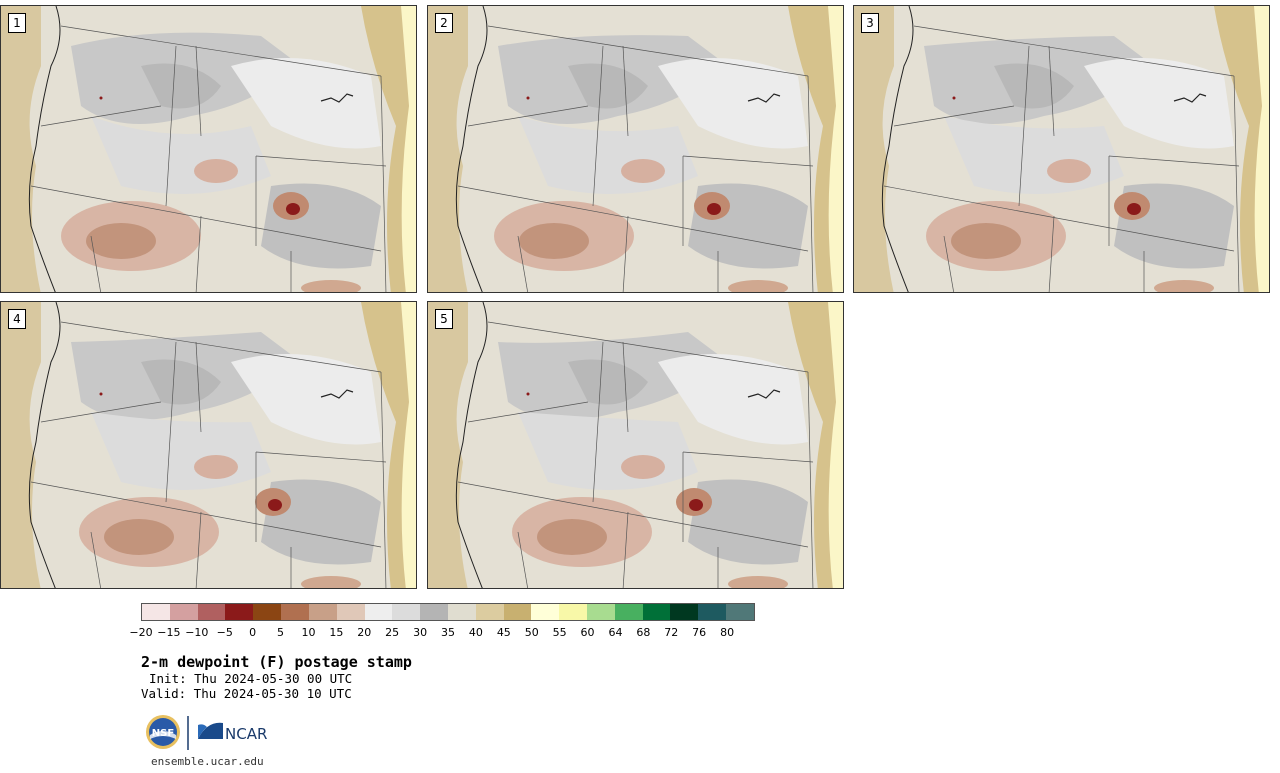  What do you see at coordinates (615, 632) in the screenshot?
I see `colorbar-tick-label: 64` at bounding box center [615, 632].